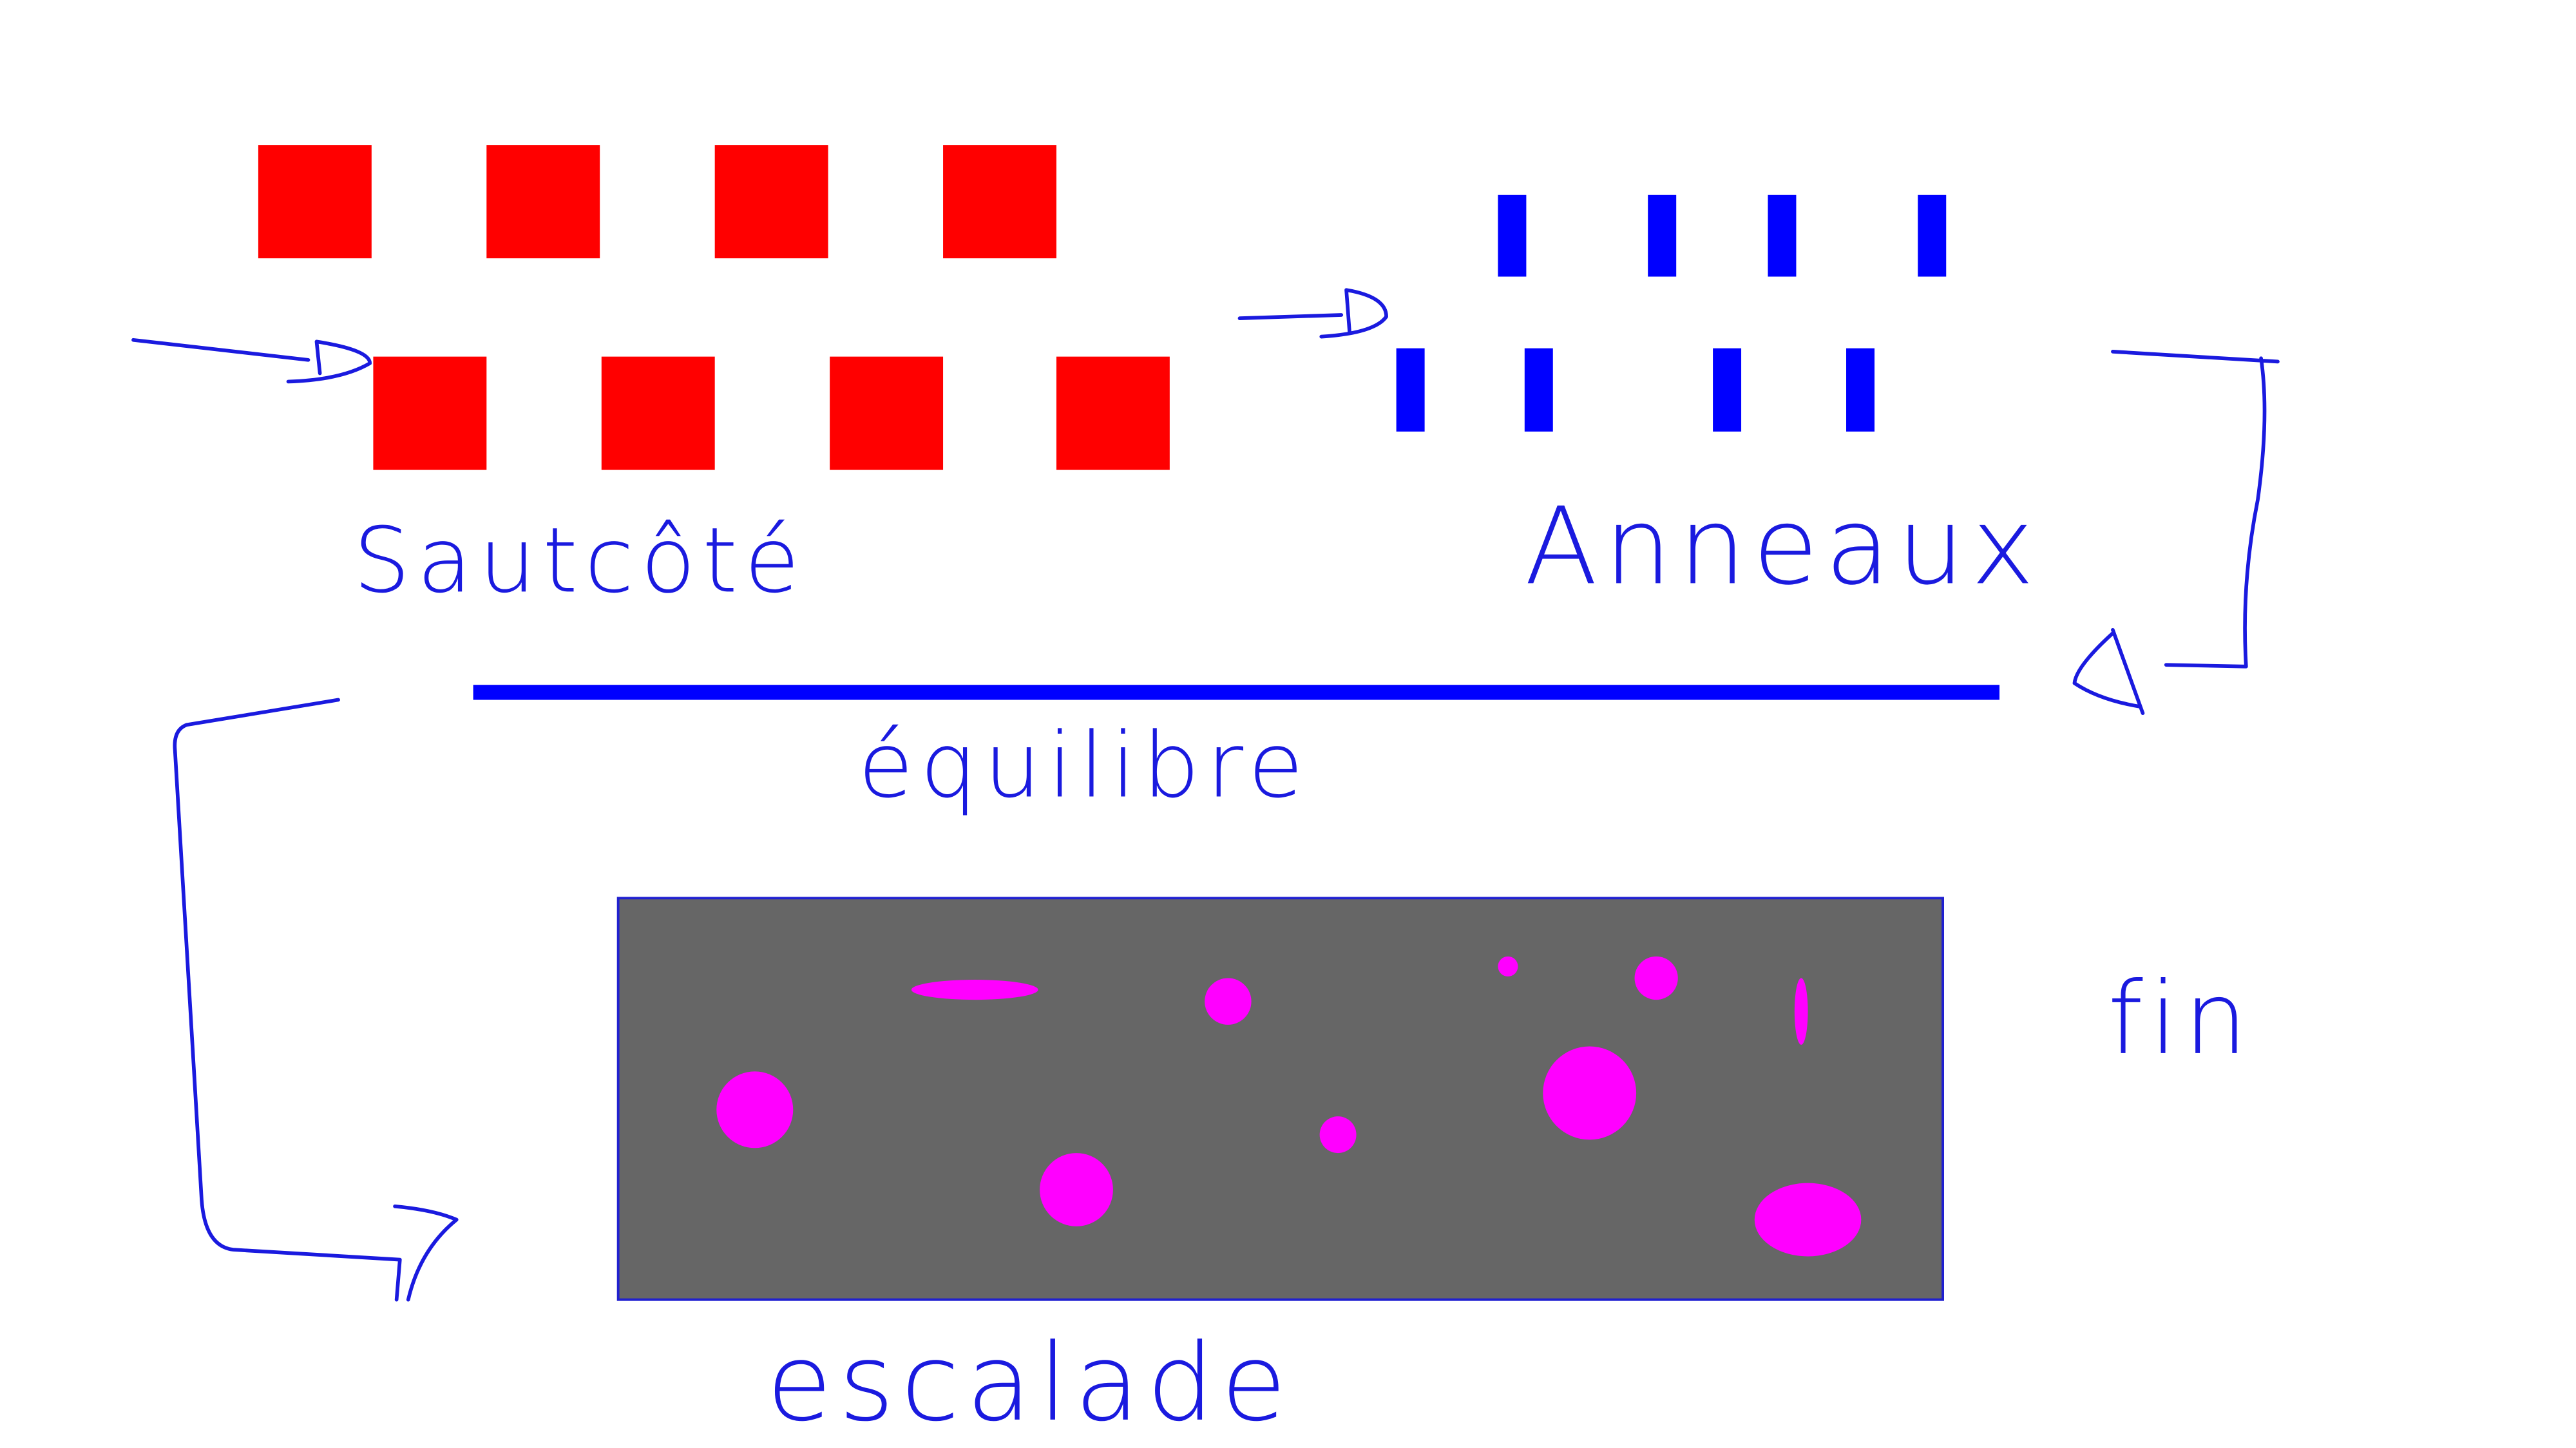 Image resolution: width=2576 pixels, height=1448 pixels. What do you see at coordinates (1289, 1106) in the screenshot?
I see `climbing-holds` at bounding box center [1289, 1106].